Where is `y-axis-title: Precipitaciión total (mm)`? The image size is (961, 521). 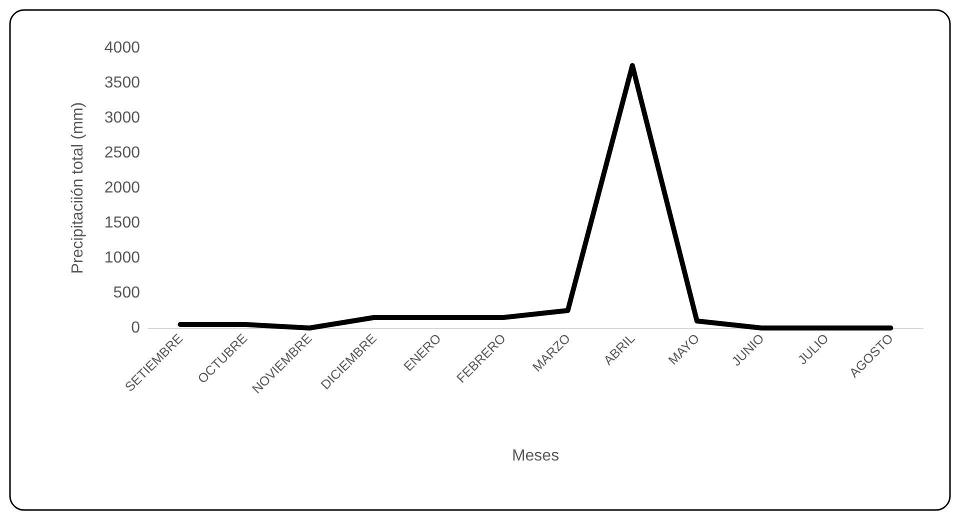 y-axis-title: Precipitaciión total (mm) is located at coordinates (78, 188).